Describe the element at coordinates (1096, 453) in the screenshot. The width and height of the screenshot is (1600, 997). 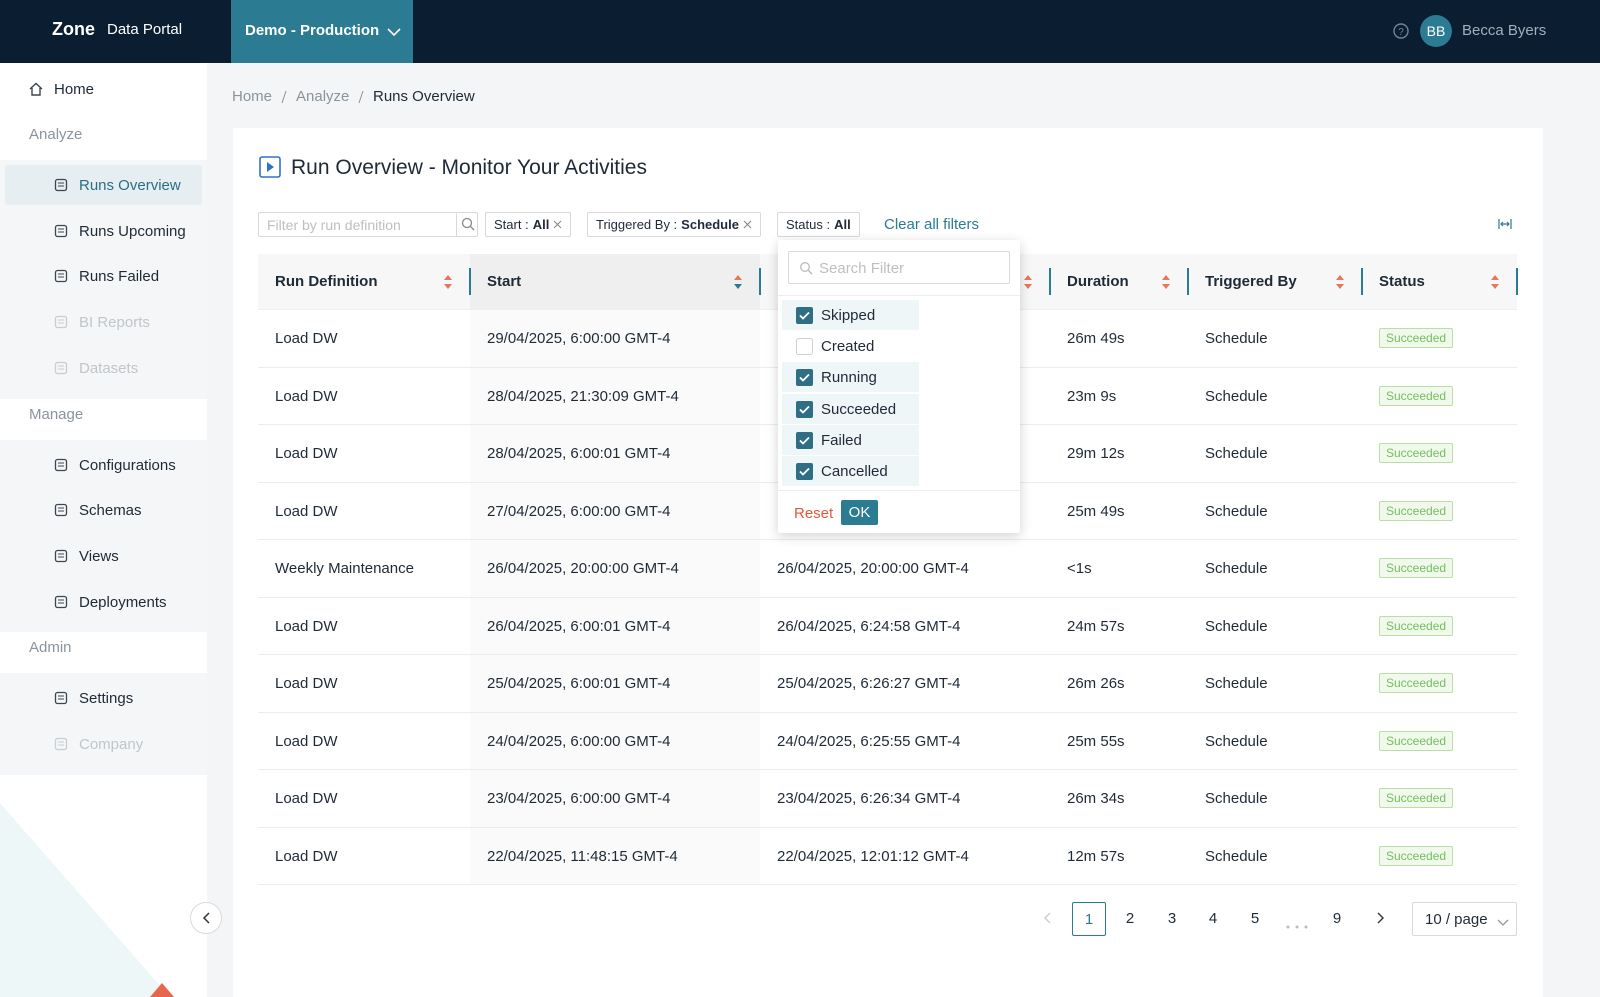
I see `table-cell: 29m 12s` at that location.